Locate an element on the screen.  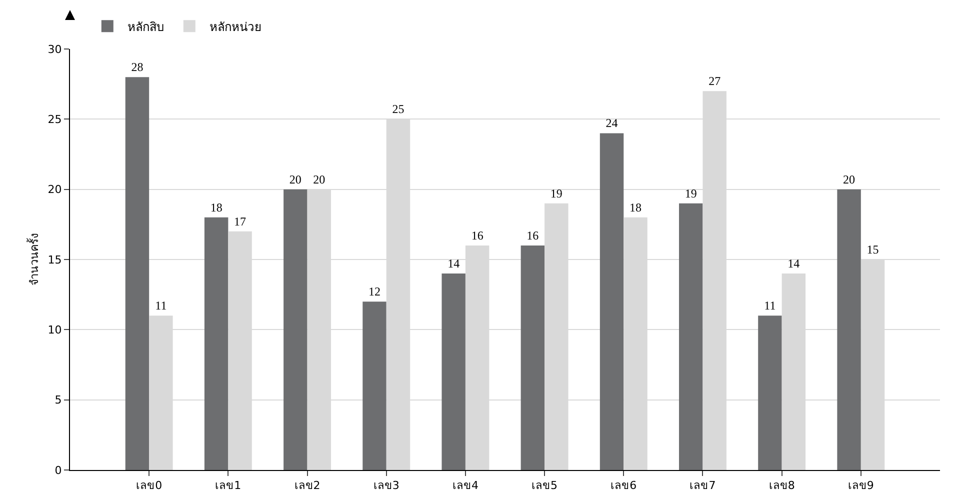
x-tick-label: เลข2 is located at coordinates (307, 485).